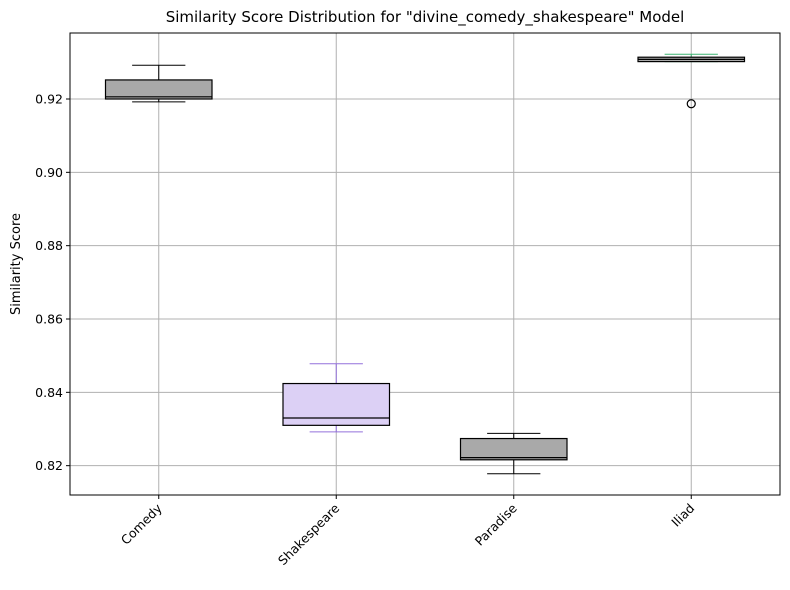 The width and height of the screenshot is (790, 590). I want to click on box-comedy, so click(158, 83).